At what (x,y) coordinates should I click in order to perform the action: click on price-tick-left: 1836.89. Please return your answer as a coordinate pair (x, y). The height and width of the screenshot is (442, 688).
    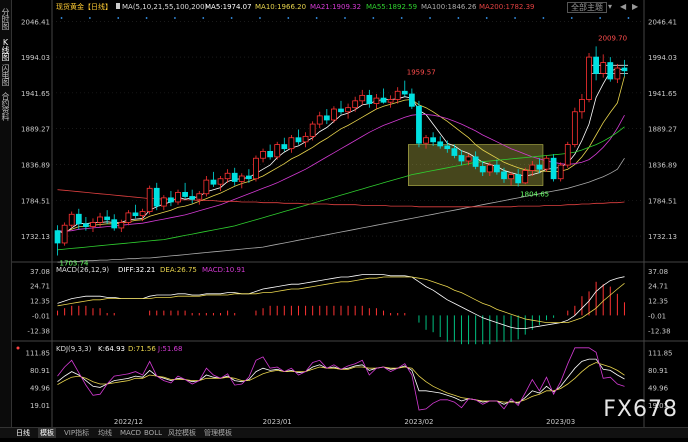
    Looking at the image, I should click on (35, 165).